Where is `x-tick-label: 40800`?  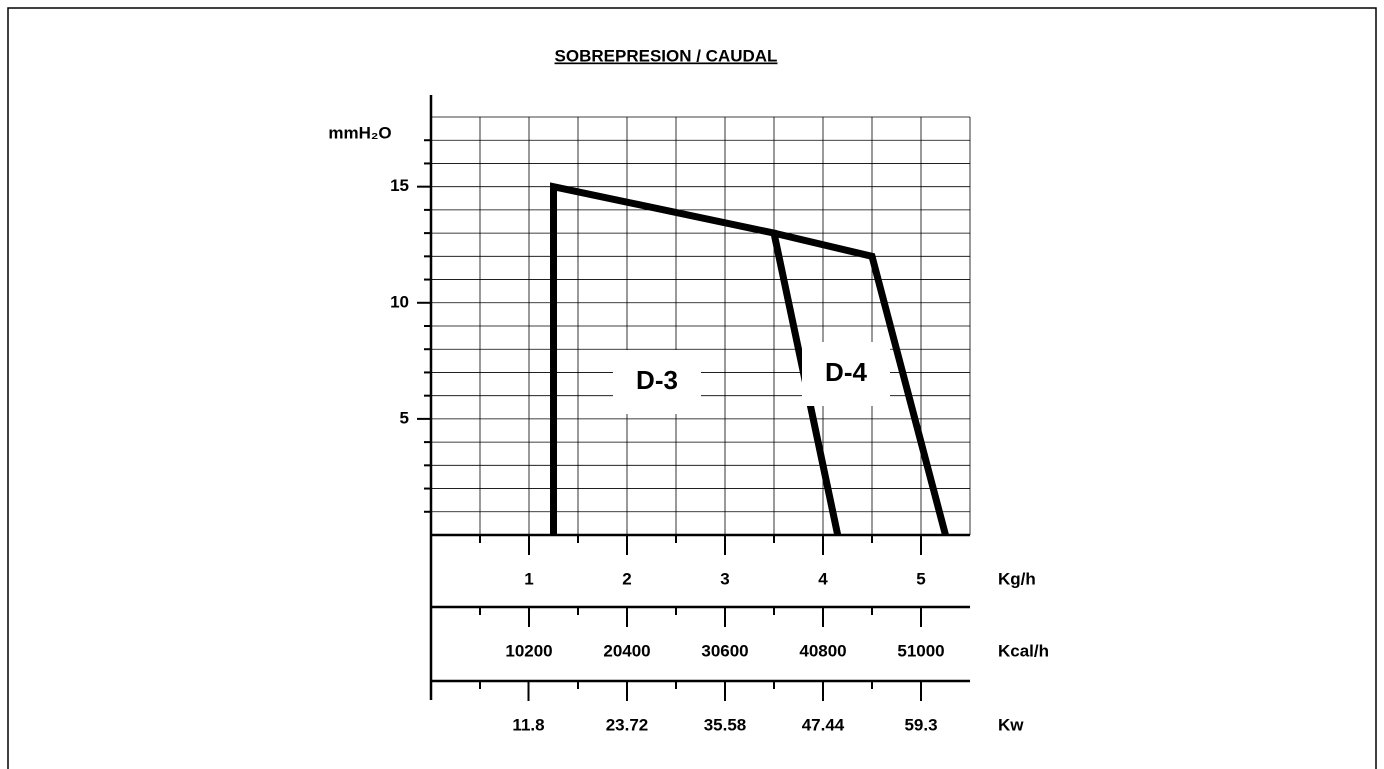
x-tick-label: 40800 is located at coordinates (822, 650).